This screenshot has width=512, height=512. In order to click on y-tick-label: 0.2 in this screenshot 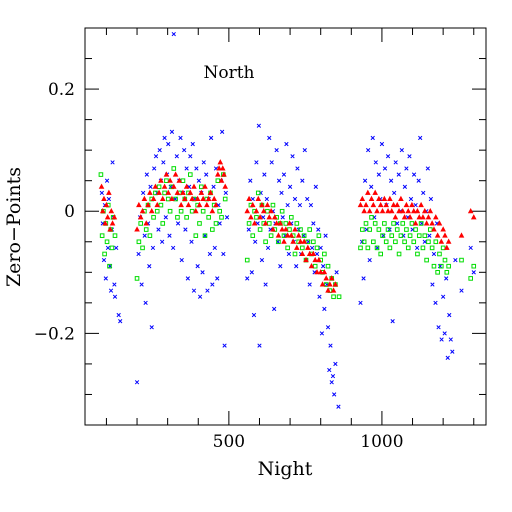, I will do `click(61, 90)`.